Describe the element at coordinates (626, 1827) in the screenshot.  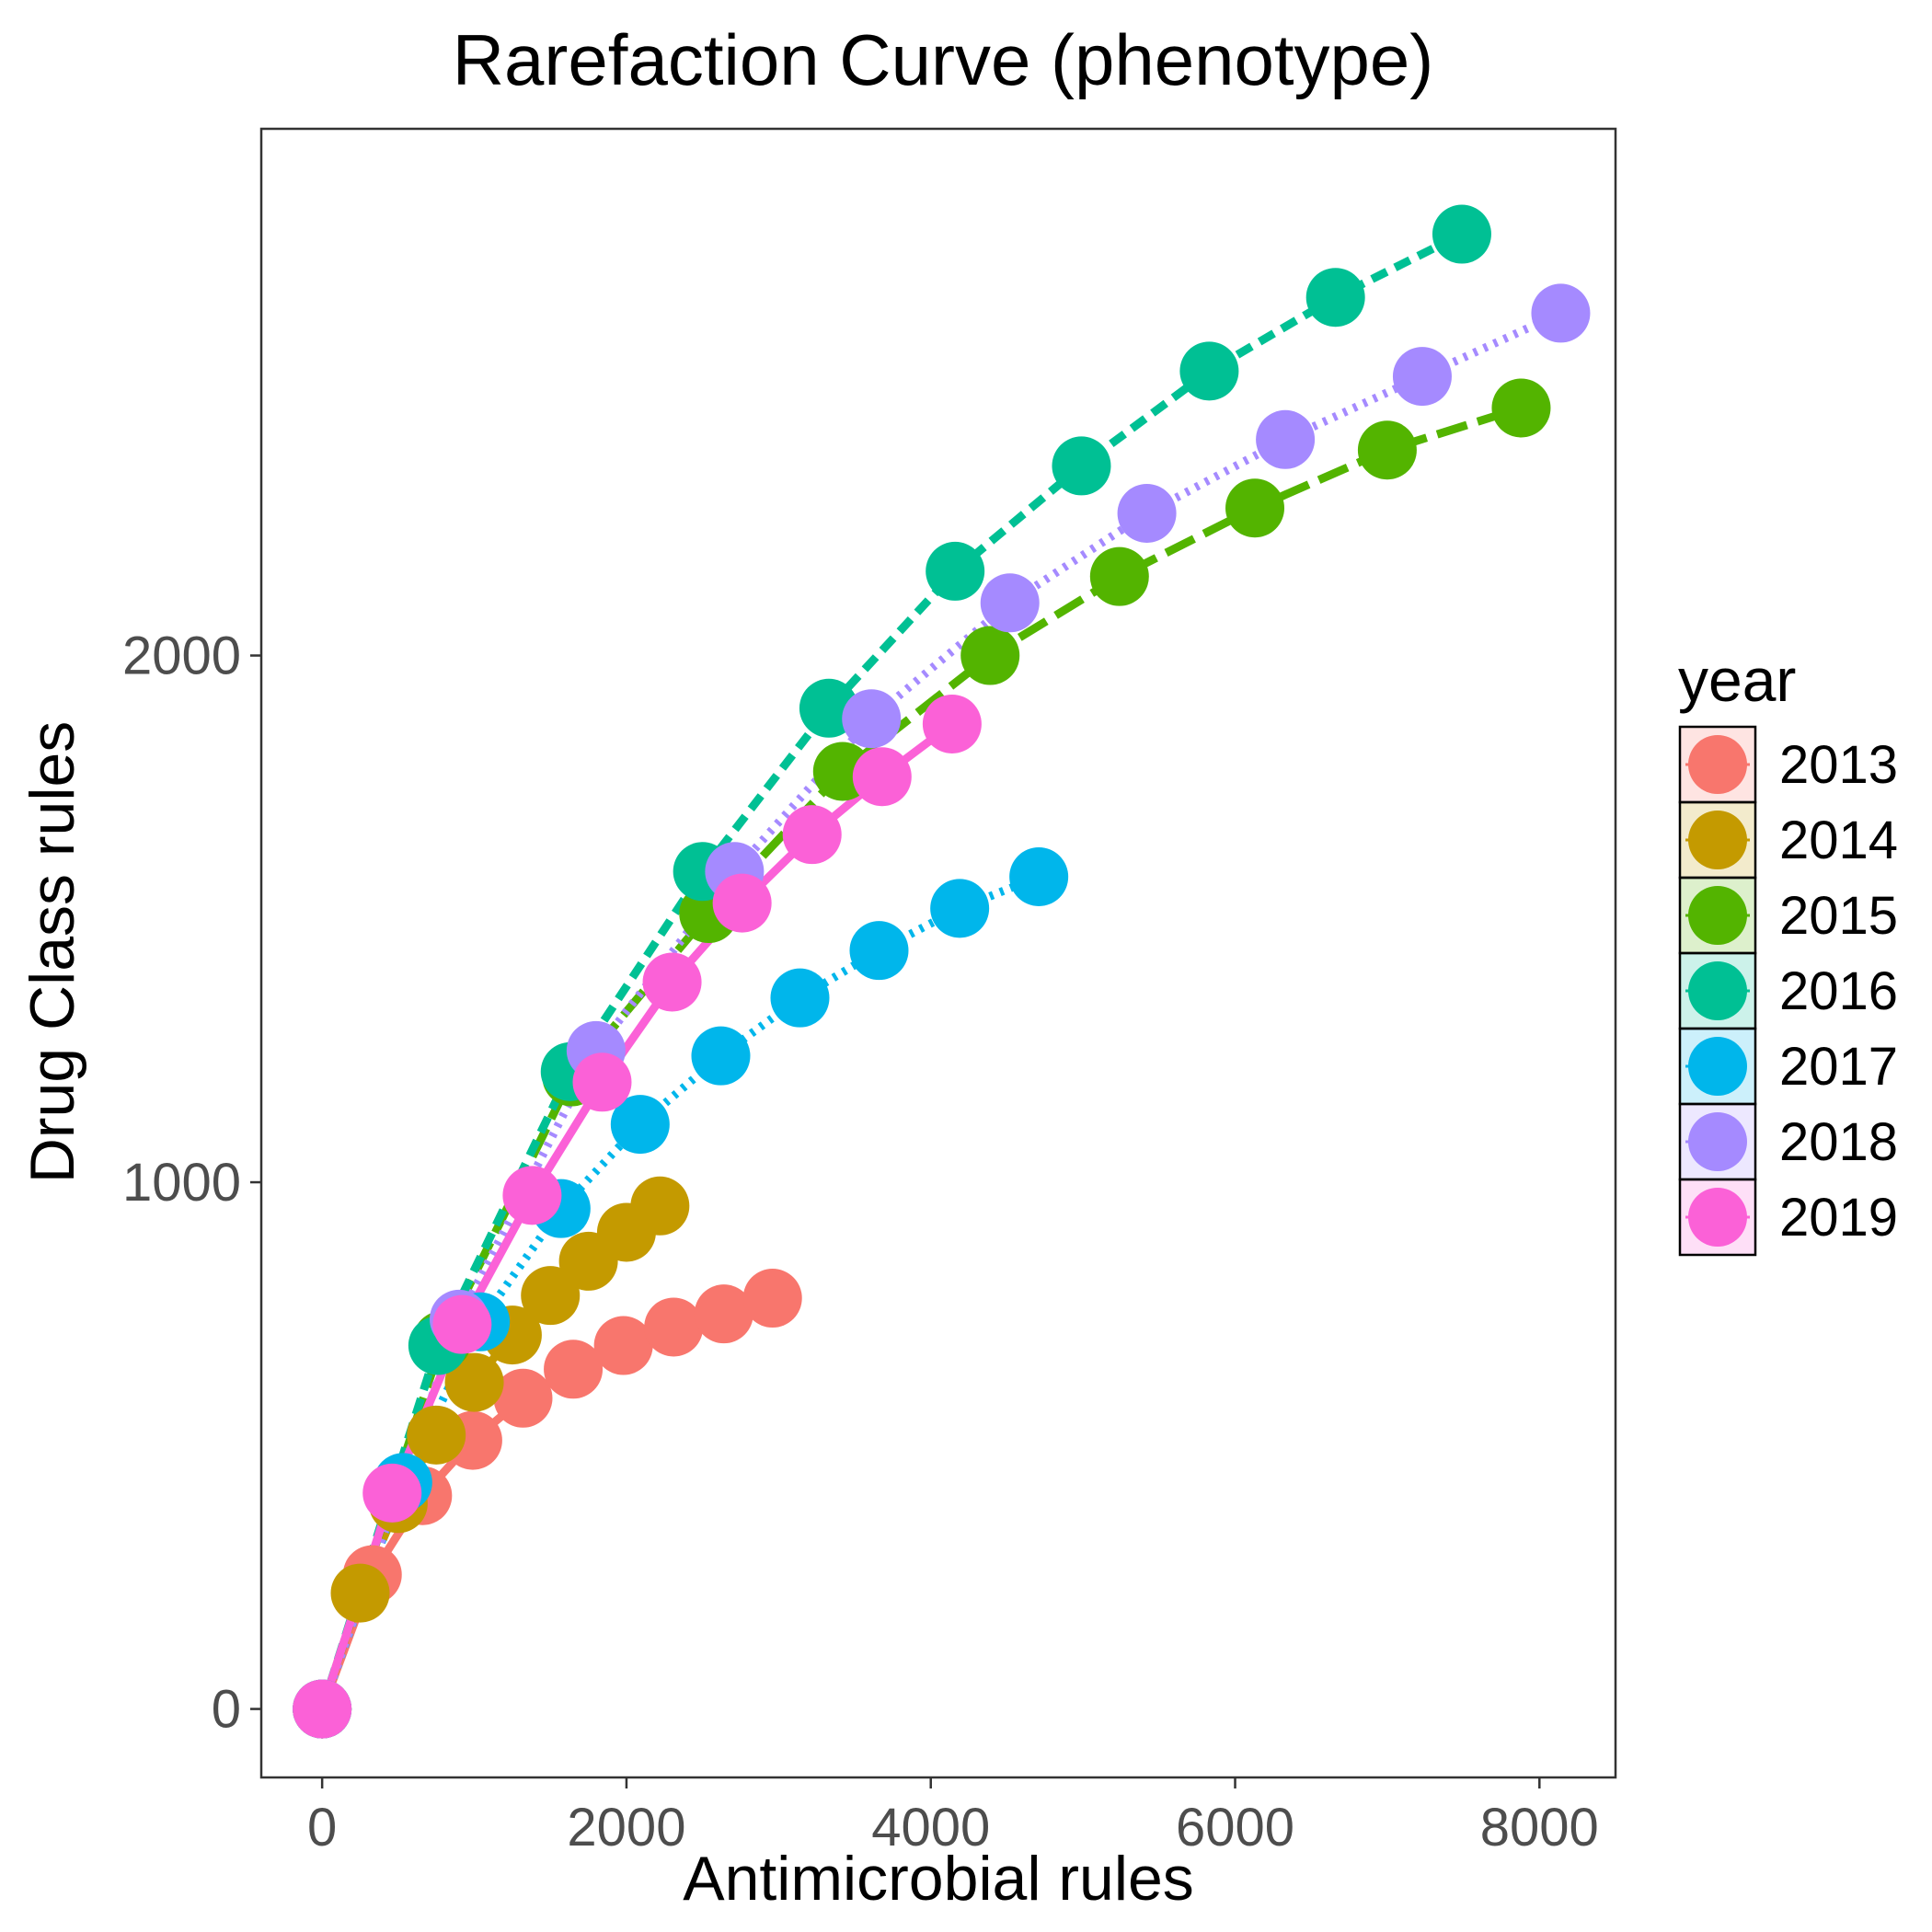
I see `x-tick-label: 2000` at that location.